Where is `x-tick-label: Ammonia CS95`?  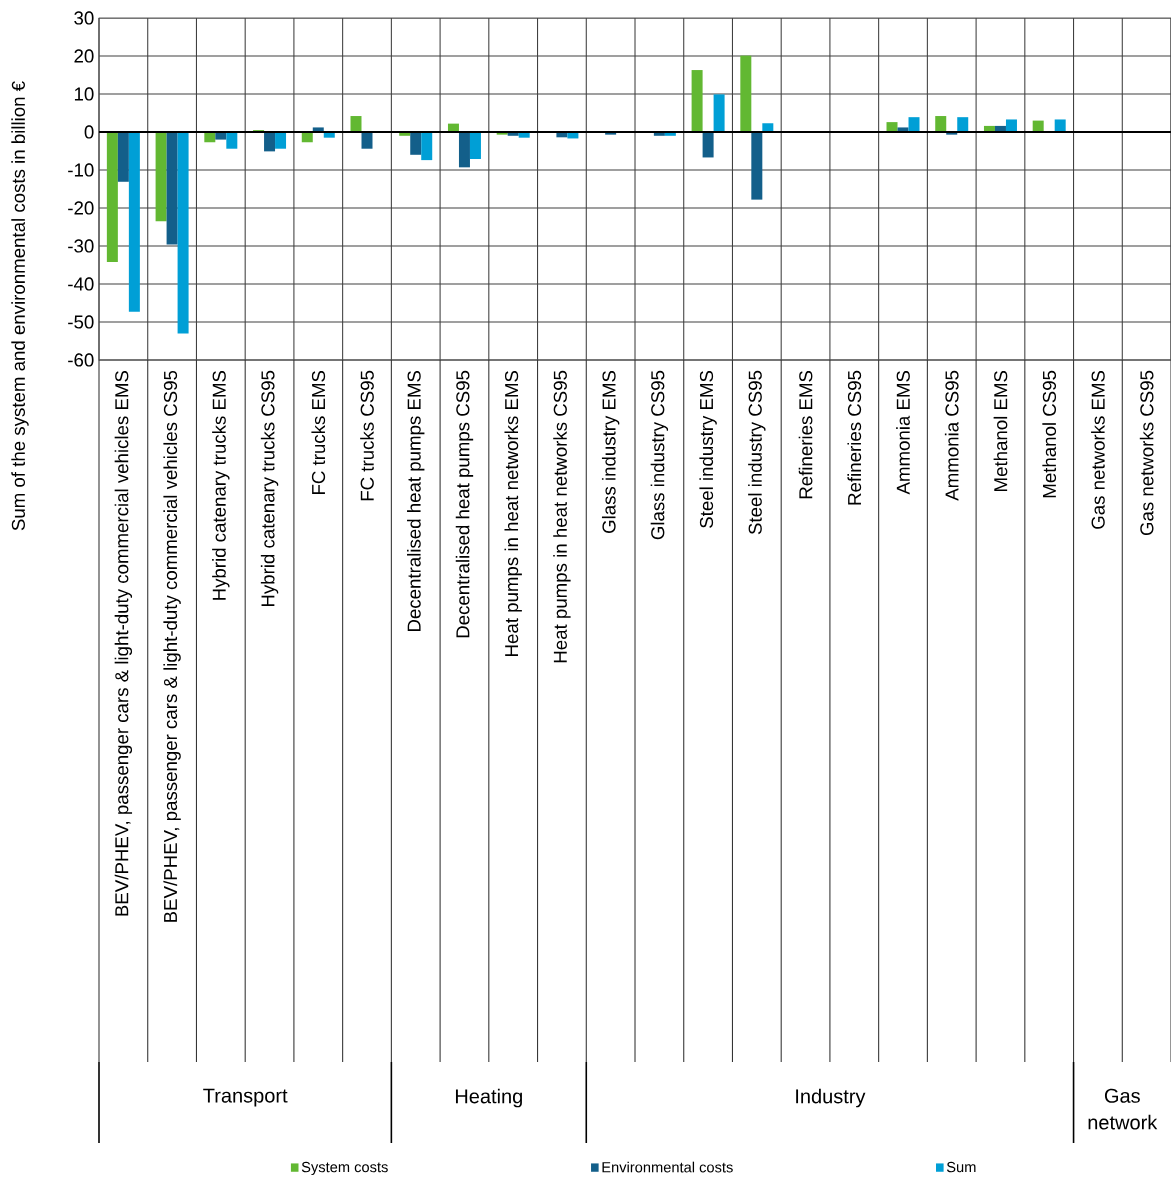 x-tick-label: Ammonia CS95 is located at coordinates (951, 435).